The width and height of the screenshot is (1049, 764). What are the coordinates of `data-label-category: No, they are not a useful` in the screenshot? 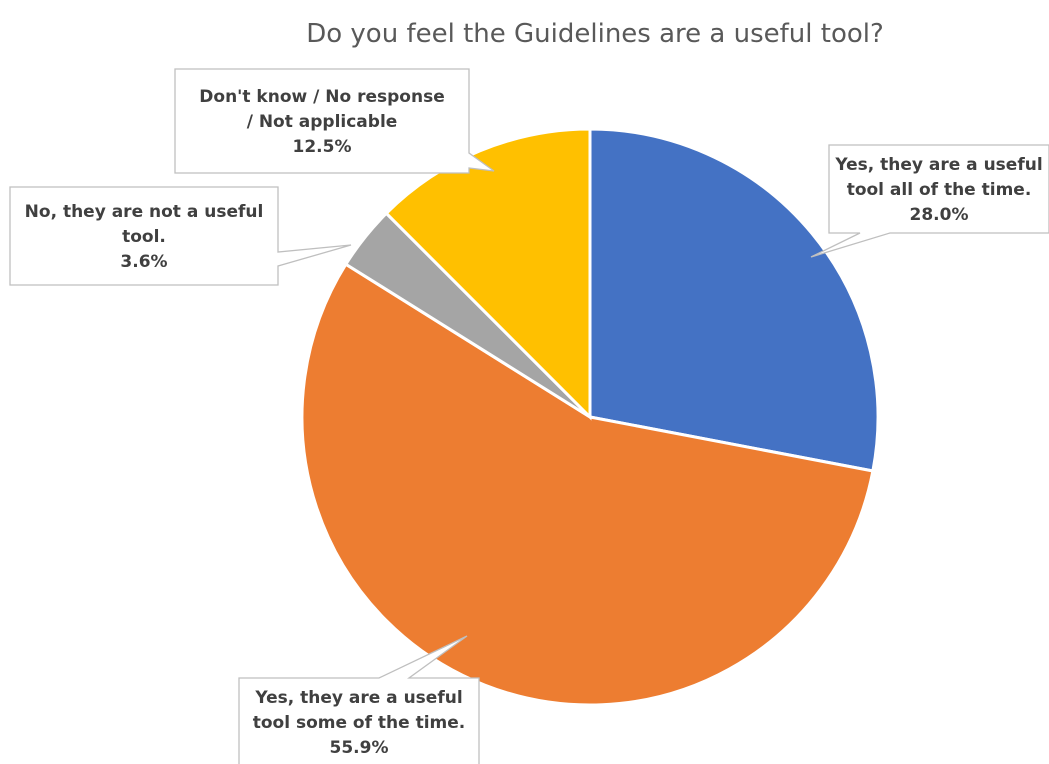 It's located at (144, 212).